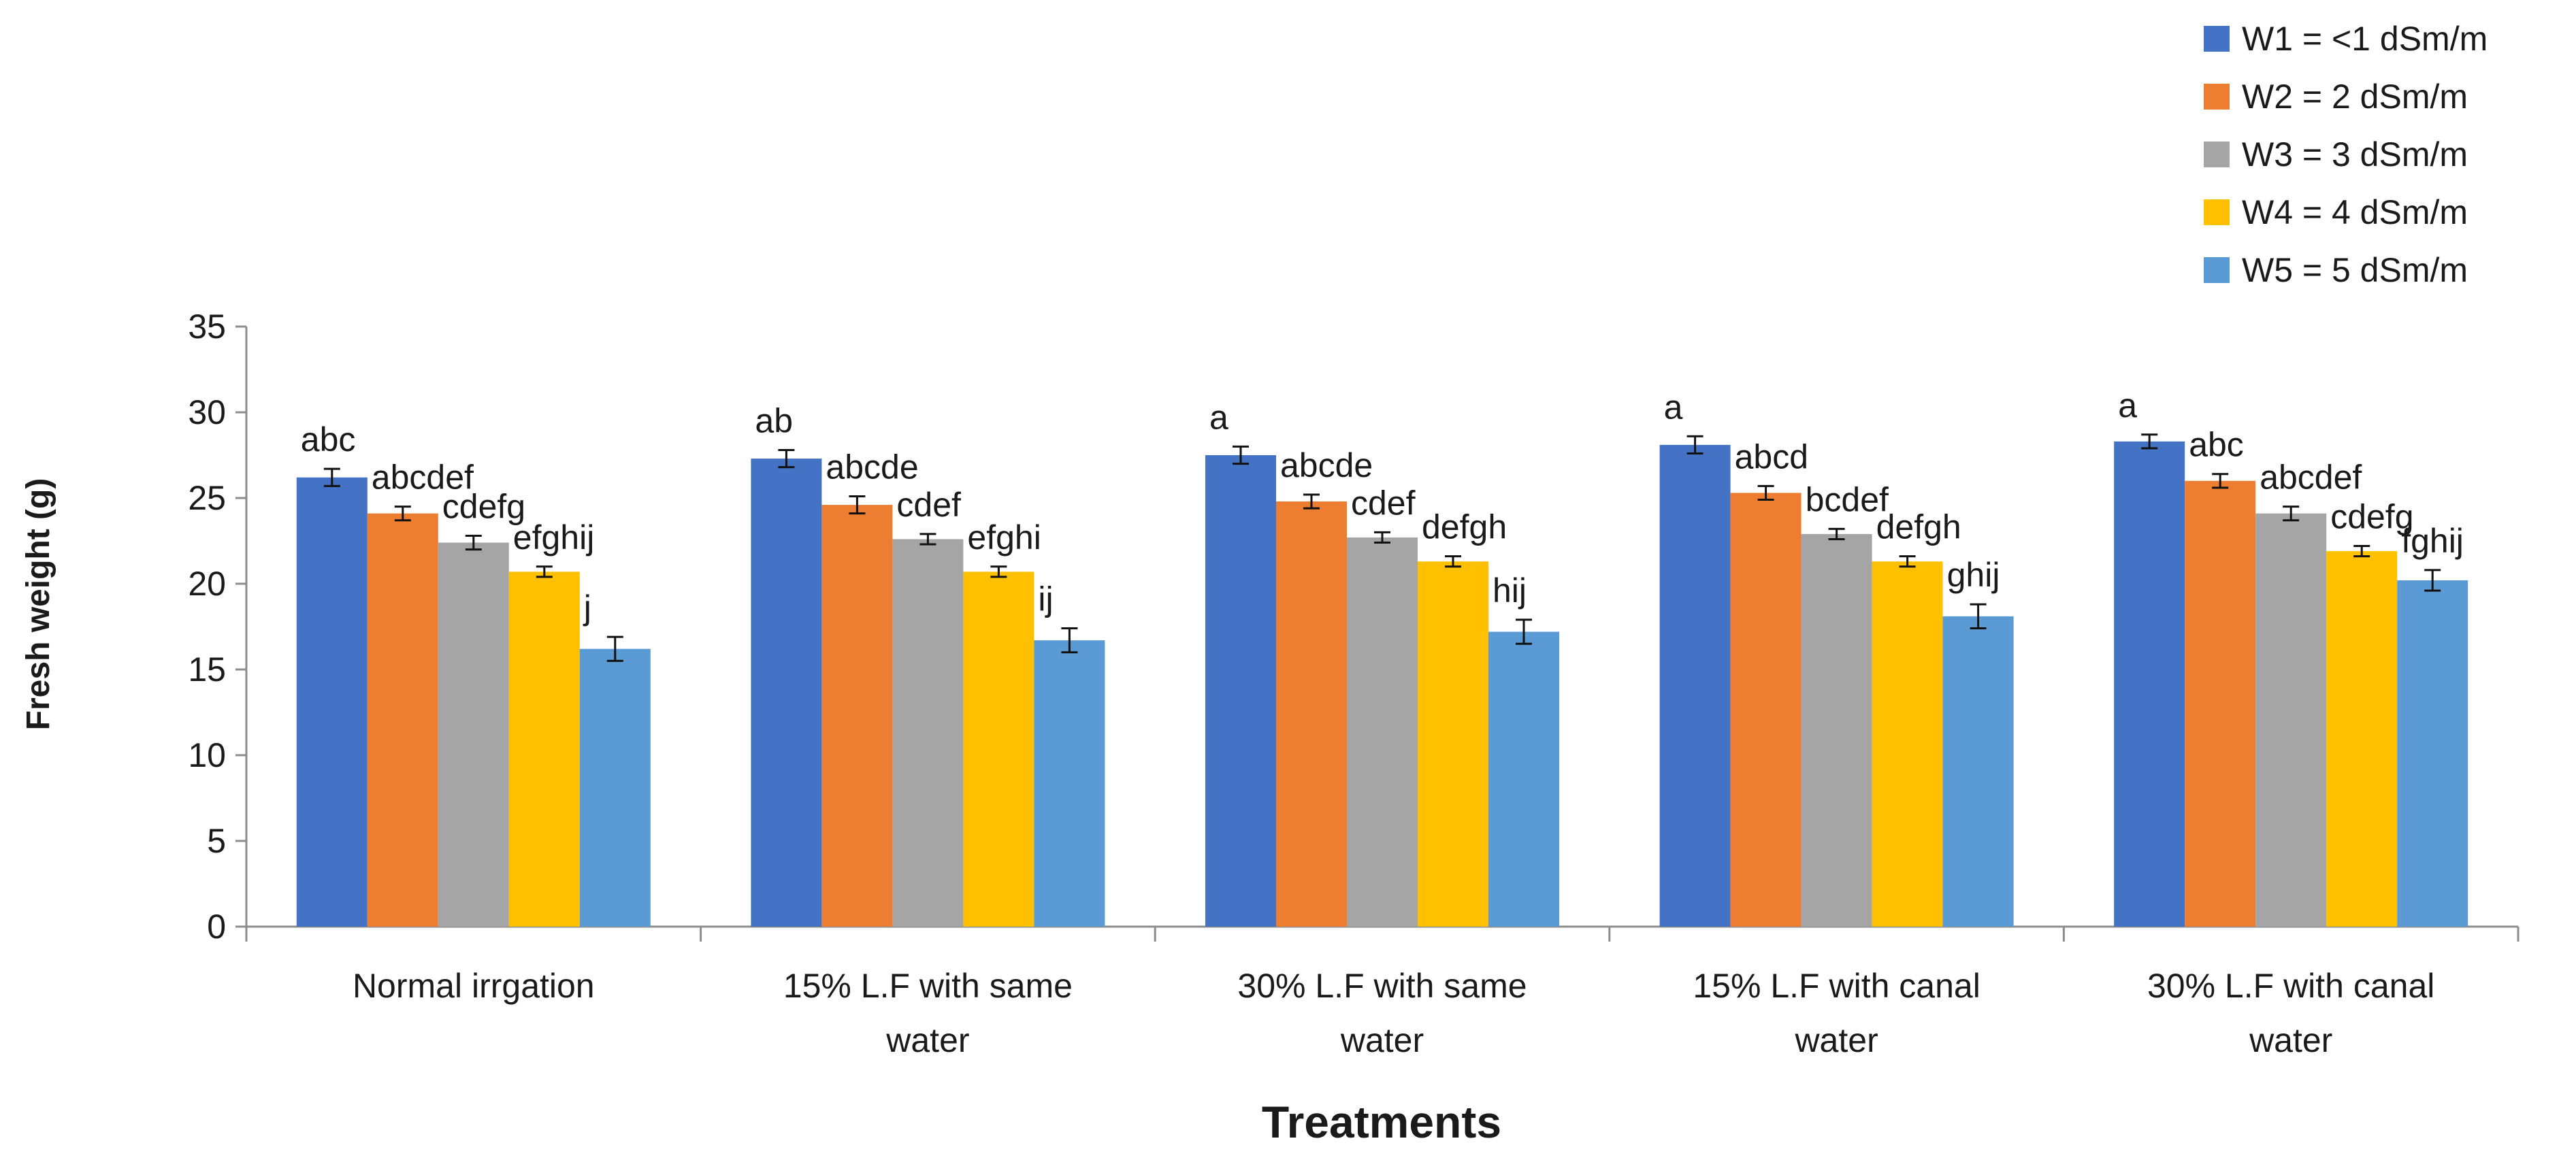 Image resolution: width=2576 pixels, height=1160 pixels. I want to click on category-label: 15% L.F with same, so click(928, 986).